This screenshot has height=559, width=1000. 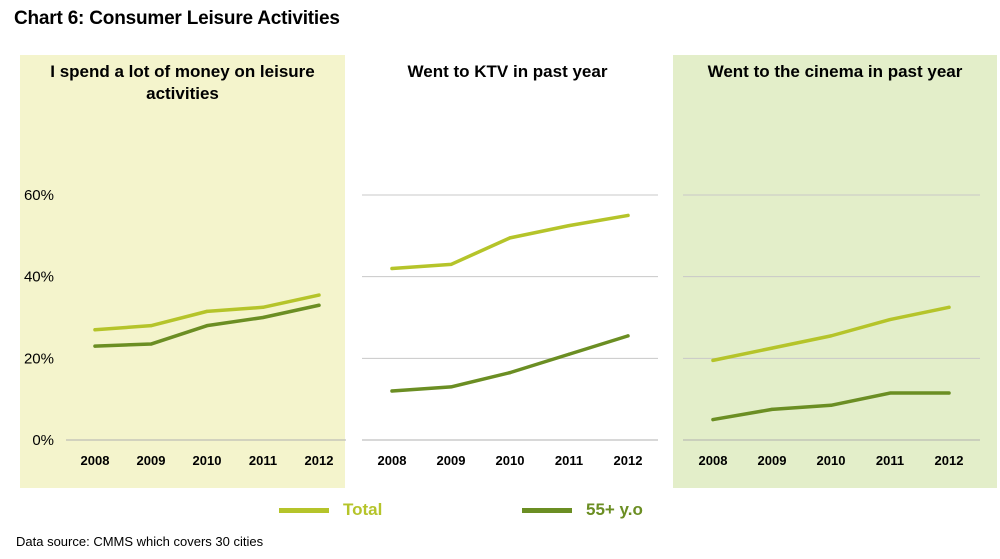 What do you see at coordinates (582, 510) in the screenshot?
I see `legend-item-55plus: 55+ y.o` at bounding box center [582, 510].